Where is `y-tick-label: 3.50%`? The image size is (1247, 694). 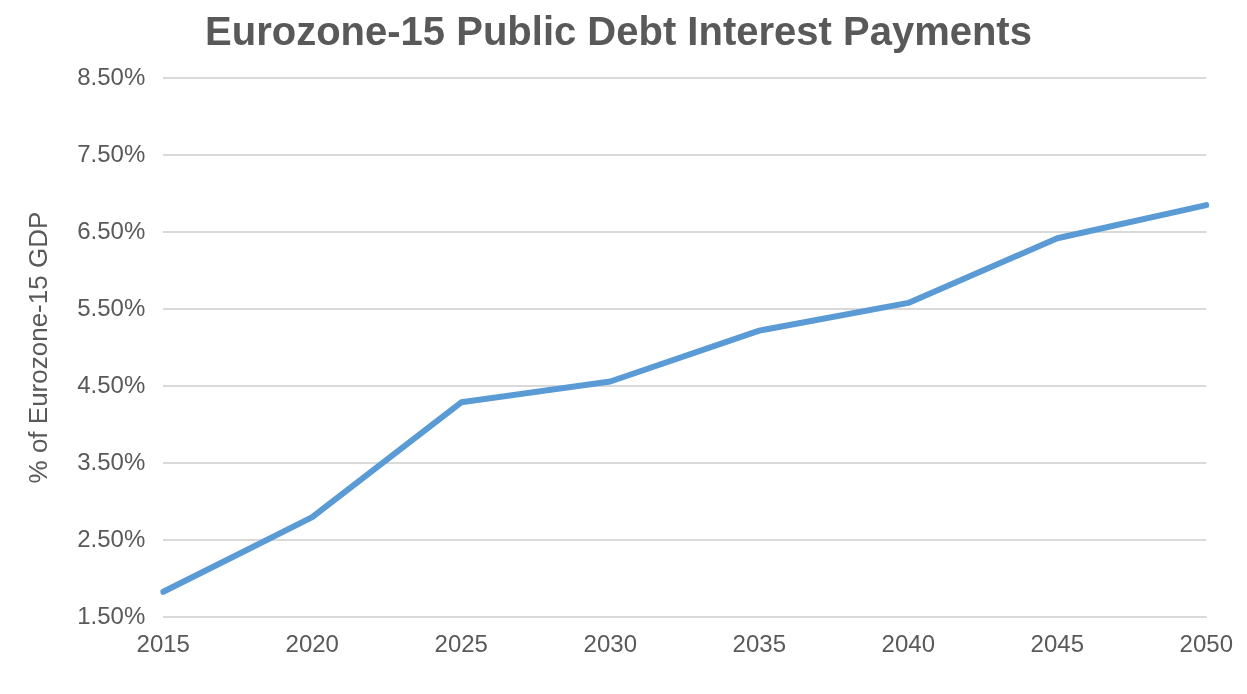 y-tick-label: 3.50% is located at coordinates (111, 461).